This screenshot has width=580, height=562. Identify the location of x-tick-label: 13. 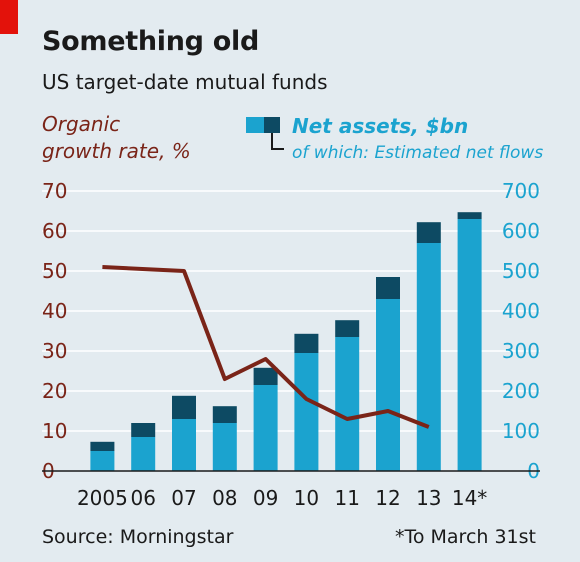
(428, 498).